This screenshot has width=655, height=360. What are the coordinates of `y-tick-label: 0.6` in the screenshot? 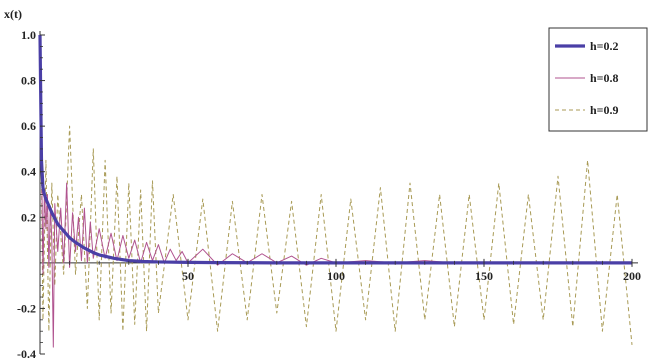 It's located at (28, 126).